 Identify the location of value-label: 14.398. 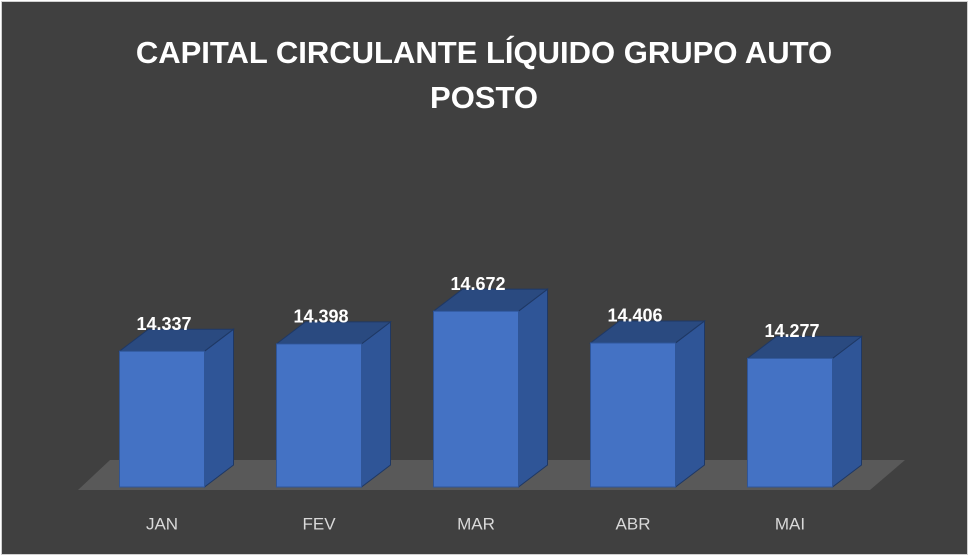
(320, 317).